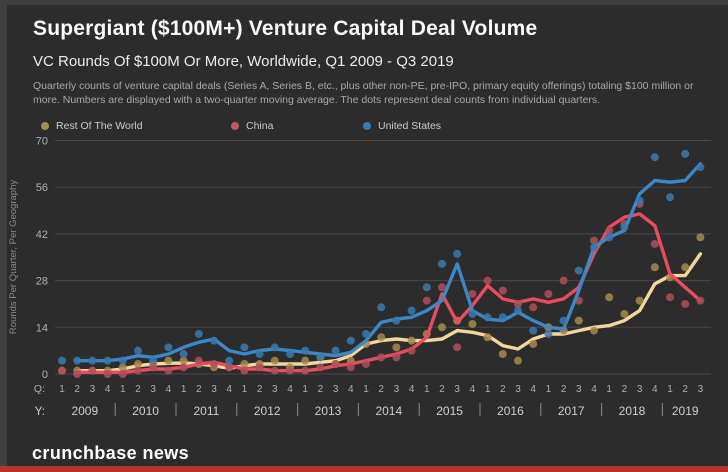 The width and height of the screenshot is (728, 472). Describe the element at coordinates (402, 126) in the screenshot. I see `legend-item-united-states: United States` at that location.